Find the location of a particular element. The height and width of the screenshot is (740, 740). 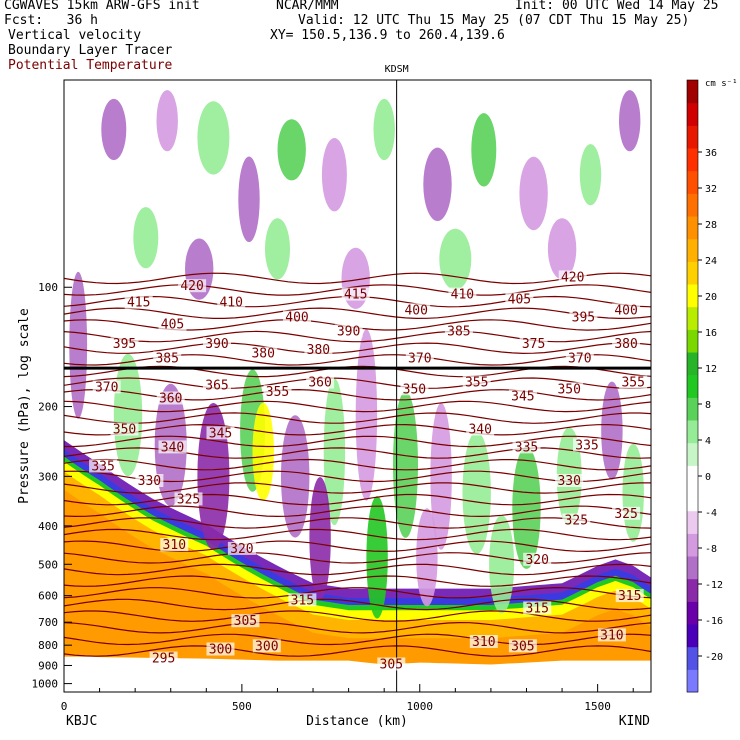

isentrope-label: 395 is located at coordinates (124, 344).